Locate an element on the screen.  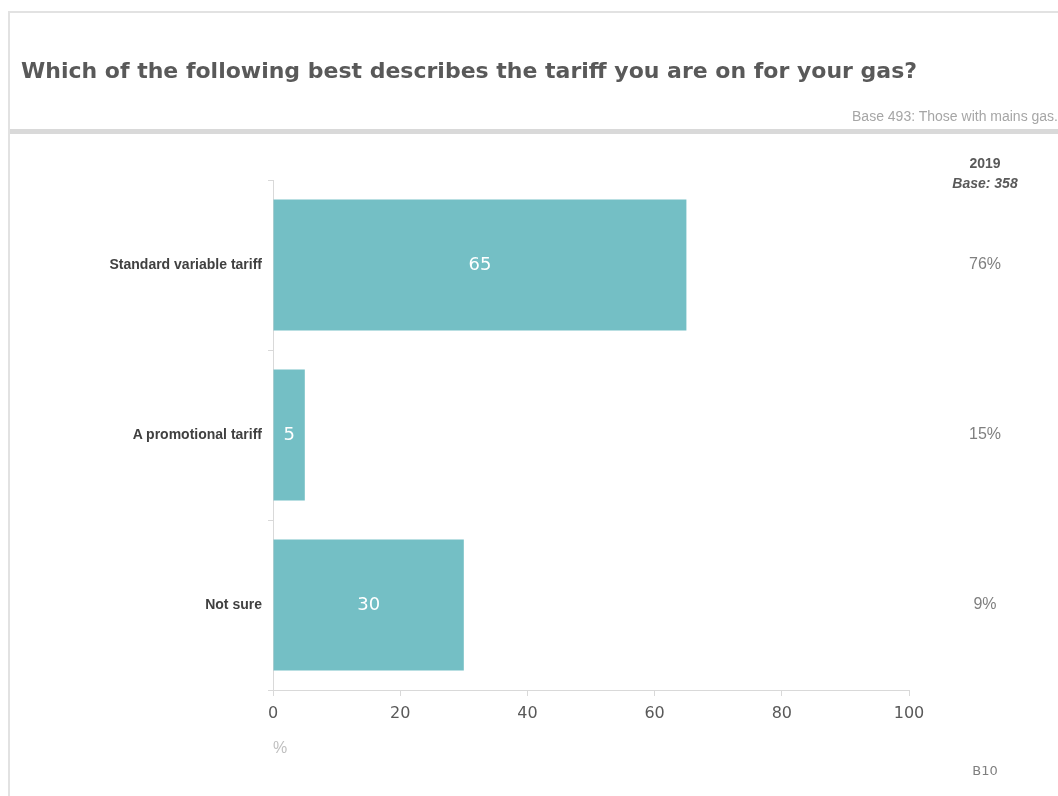
y-tick-label: Standard variable tariff is located at coordinates (186, 263).